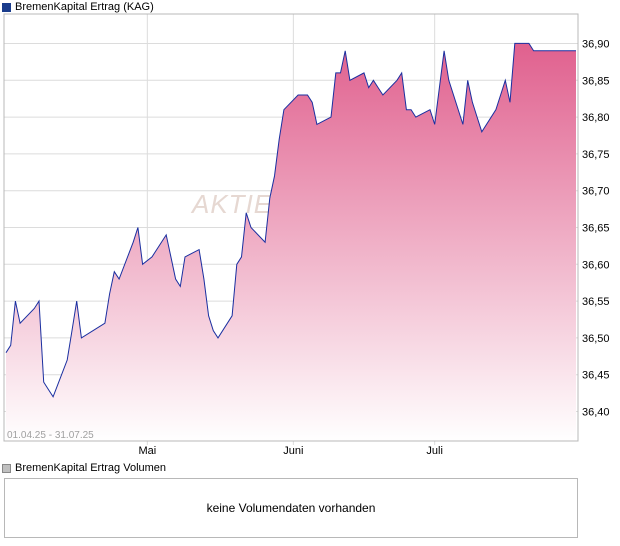 The height and width of the screenshot is (546, 620). What do you see at coordinates (147, 451) in the screenshot?
I see `x-tick-label: Mai` at bounding box center [147, 451].